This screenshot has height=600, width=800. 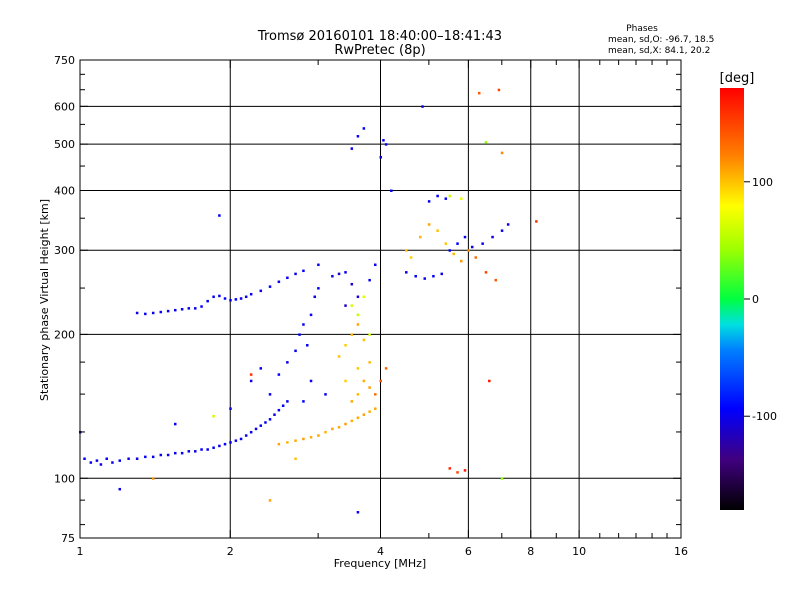 What do you see at coordinates (642, 29) in the screenshot?
I see `phases-heading: Phases` at bounding box center [642, 29].